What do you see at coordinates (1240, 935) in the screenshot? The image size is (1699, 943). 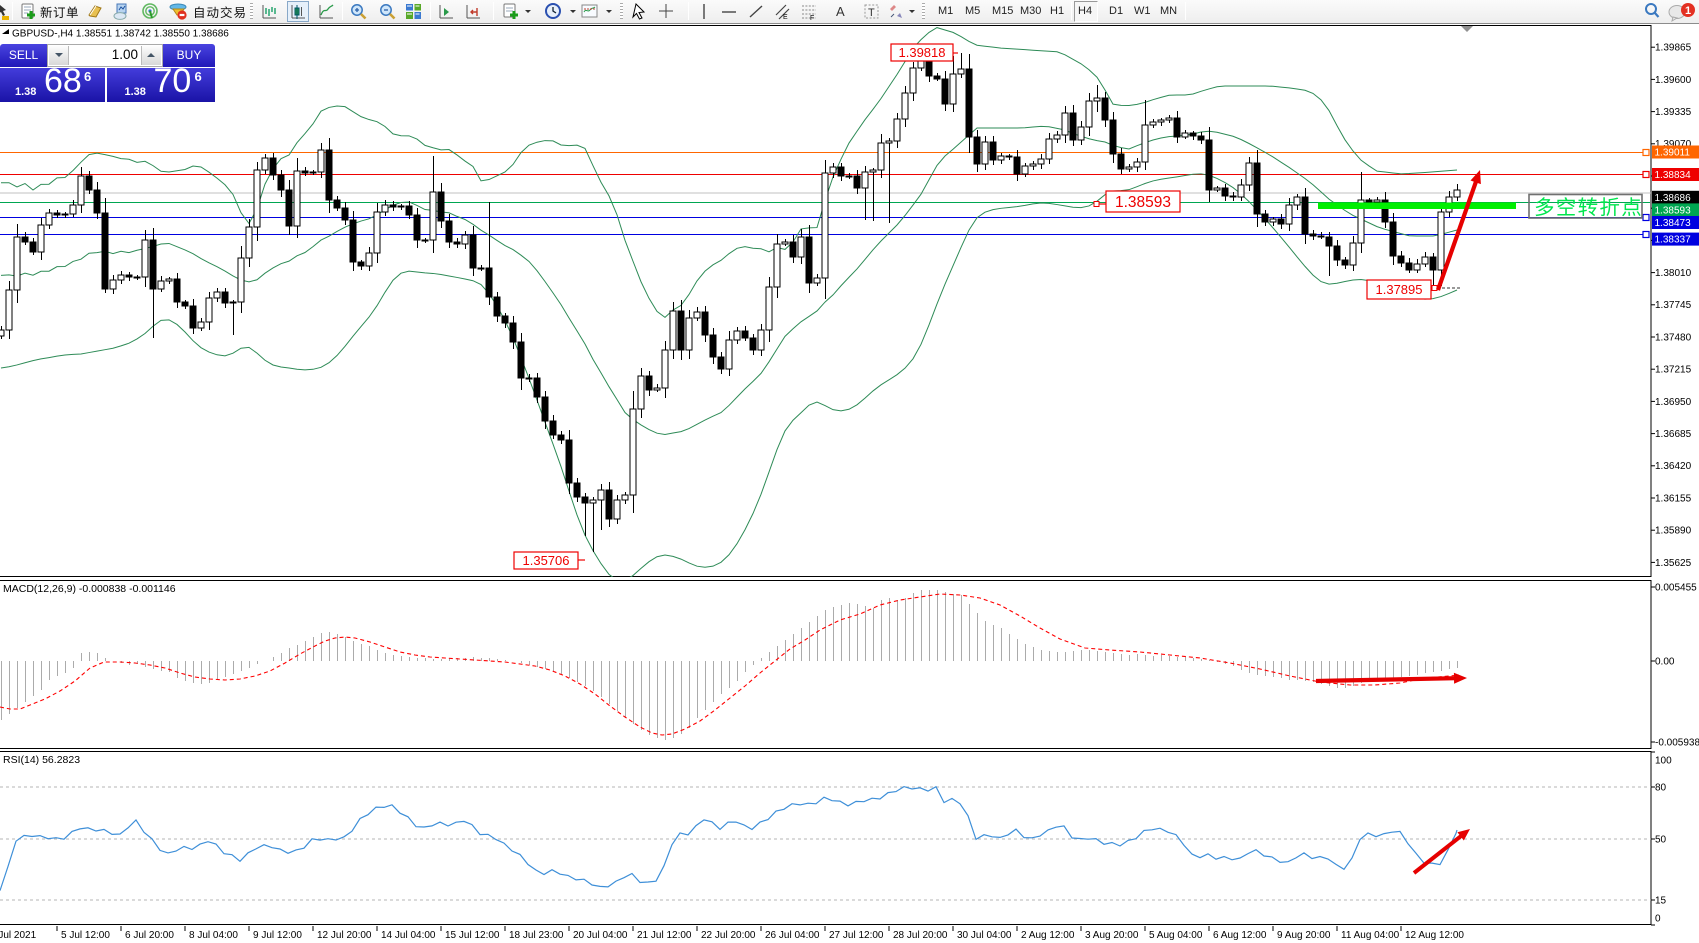 I see `svg-text: 6 Aug 12:00` at bounding box center [1240, 935].